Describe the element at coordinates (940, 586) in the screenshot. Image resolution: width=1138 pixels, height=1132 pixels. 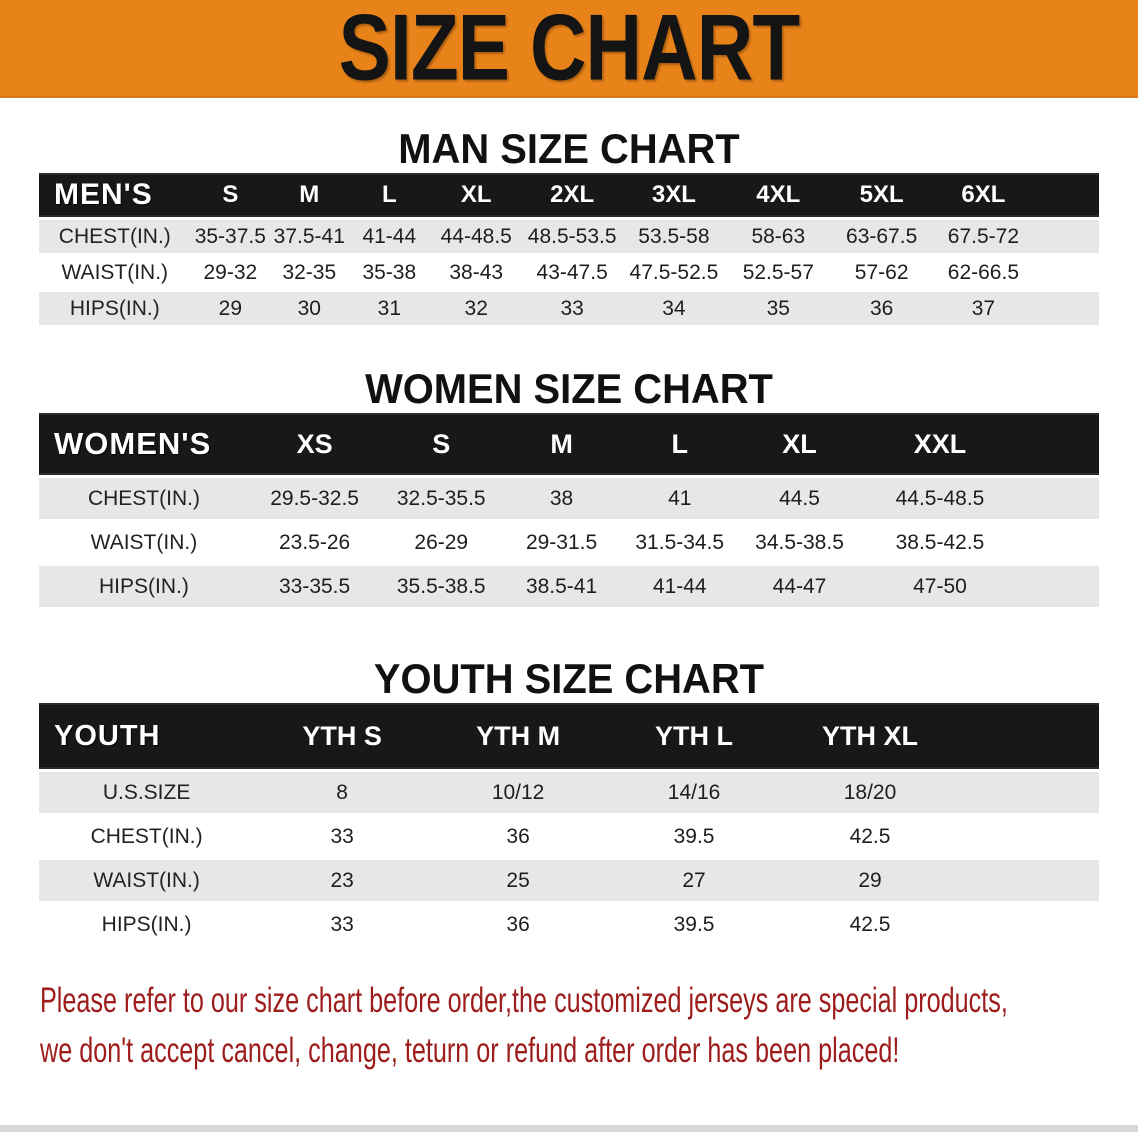
I see `cell: 47-50` at that location.